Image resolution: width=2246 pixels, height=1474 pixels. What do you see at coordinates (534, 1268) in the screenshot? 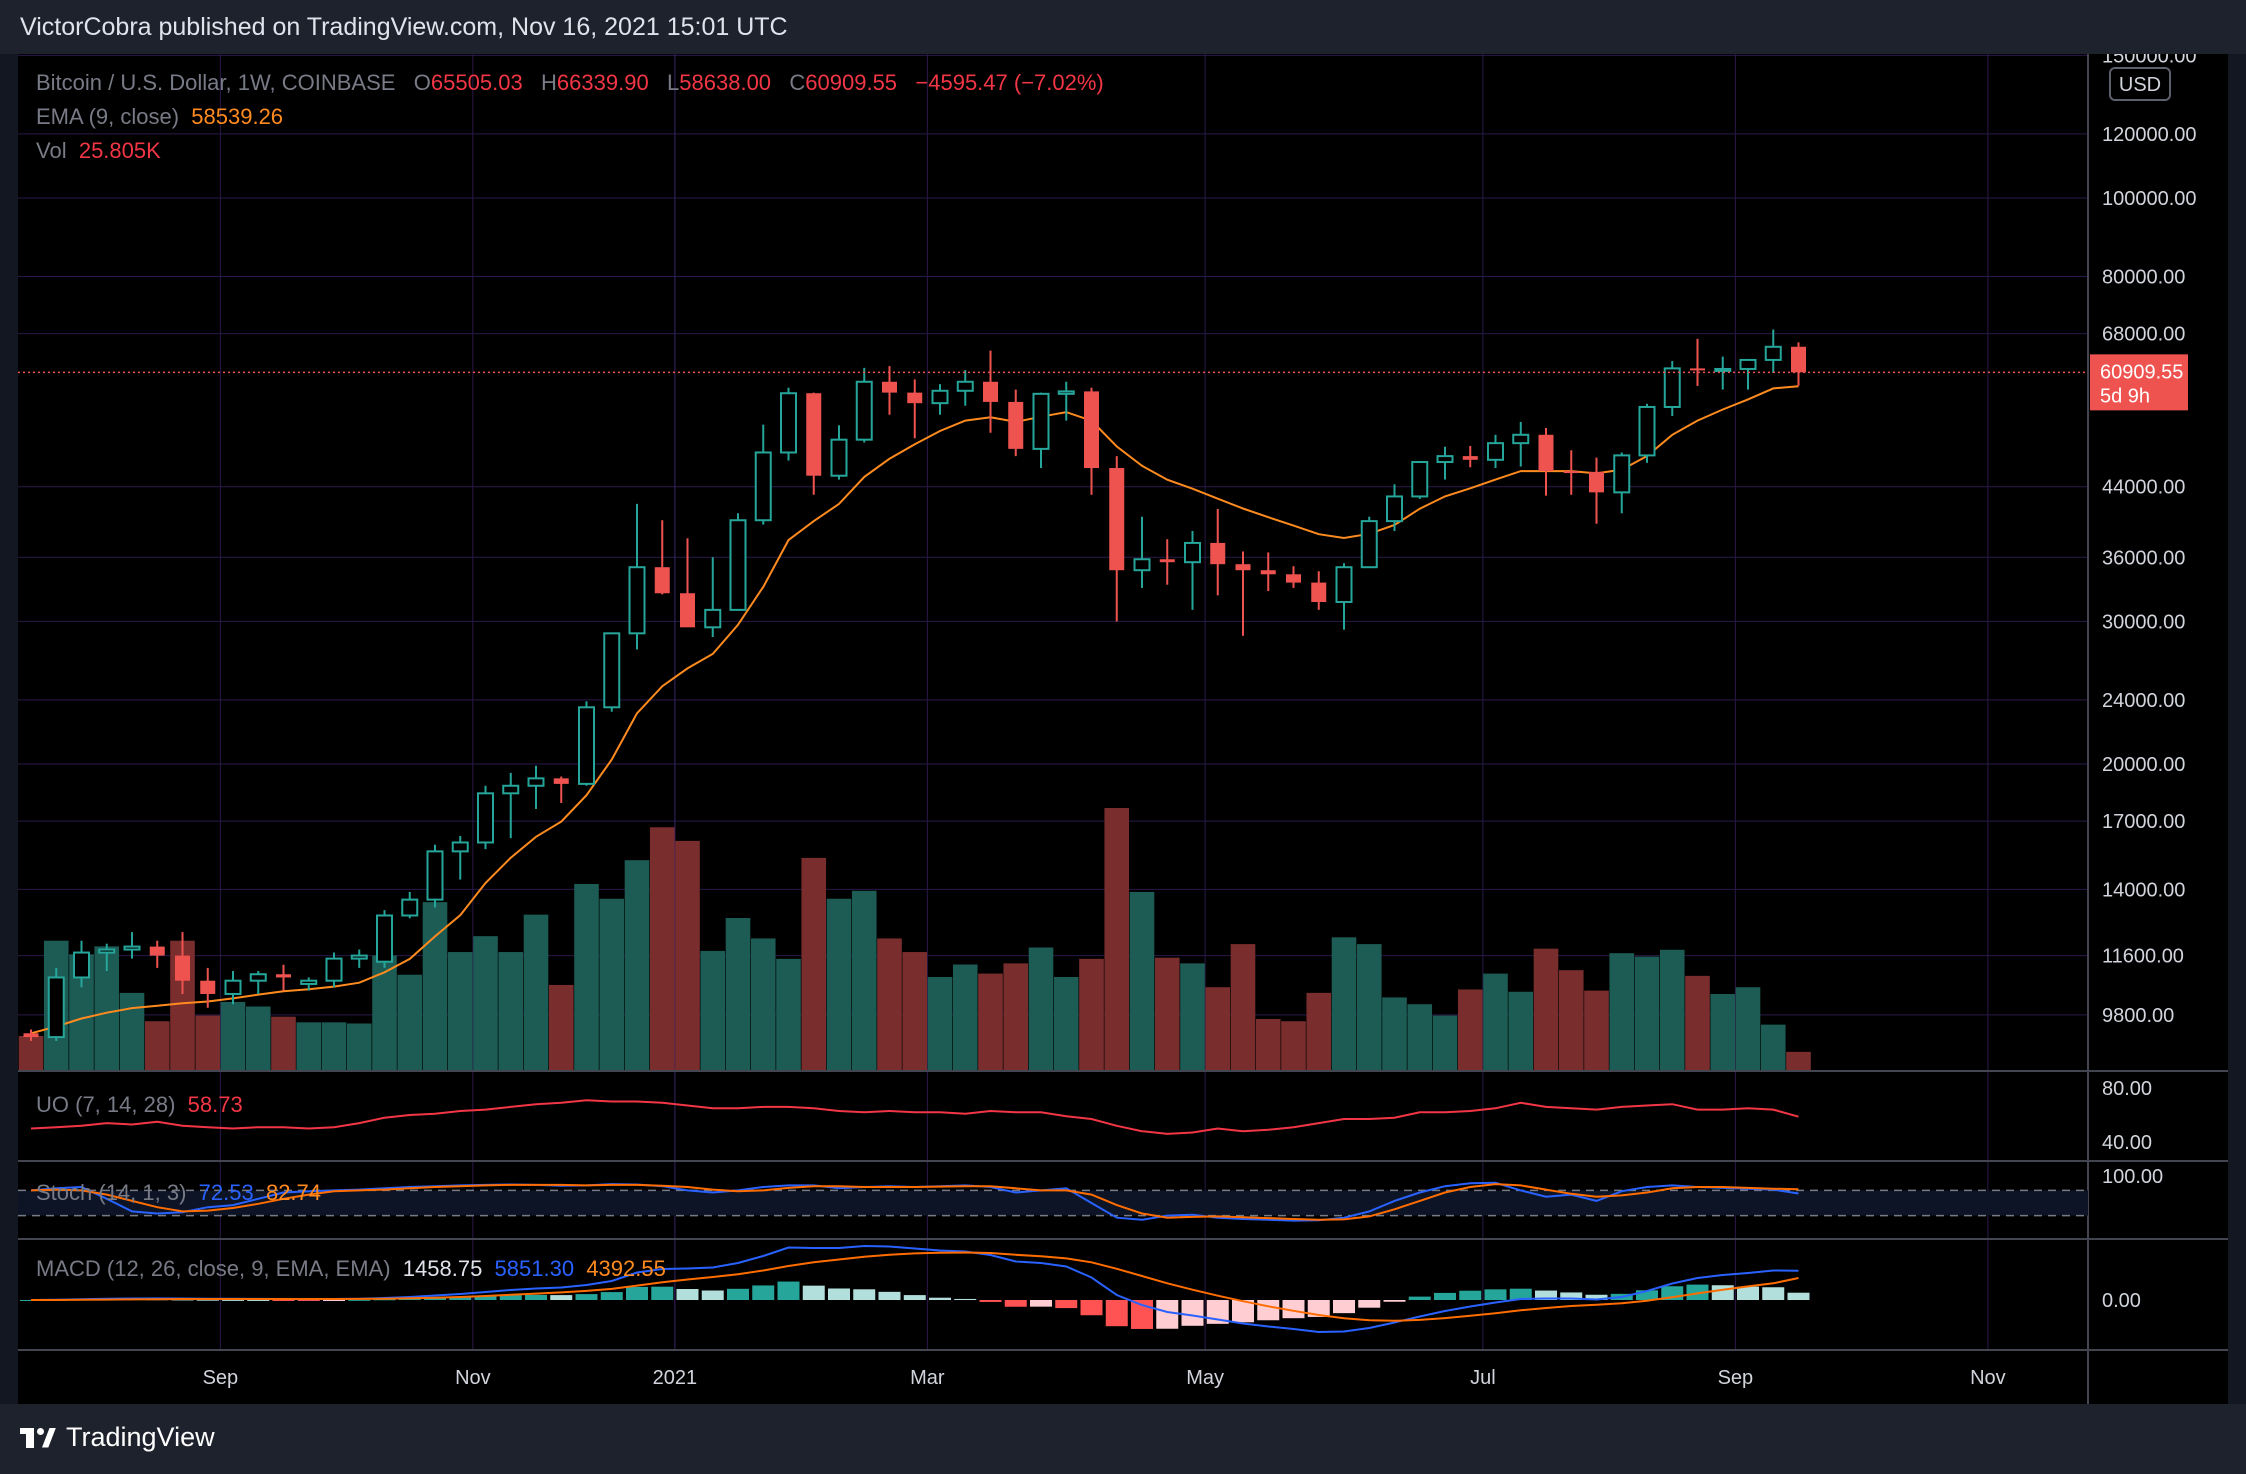
I see `macd-line-value: 5851.30` at bounding box center [534, 1268].